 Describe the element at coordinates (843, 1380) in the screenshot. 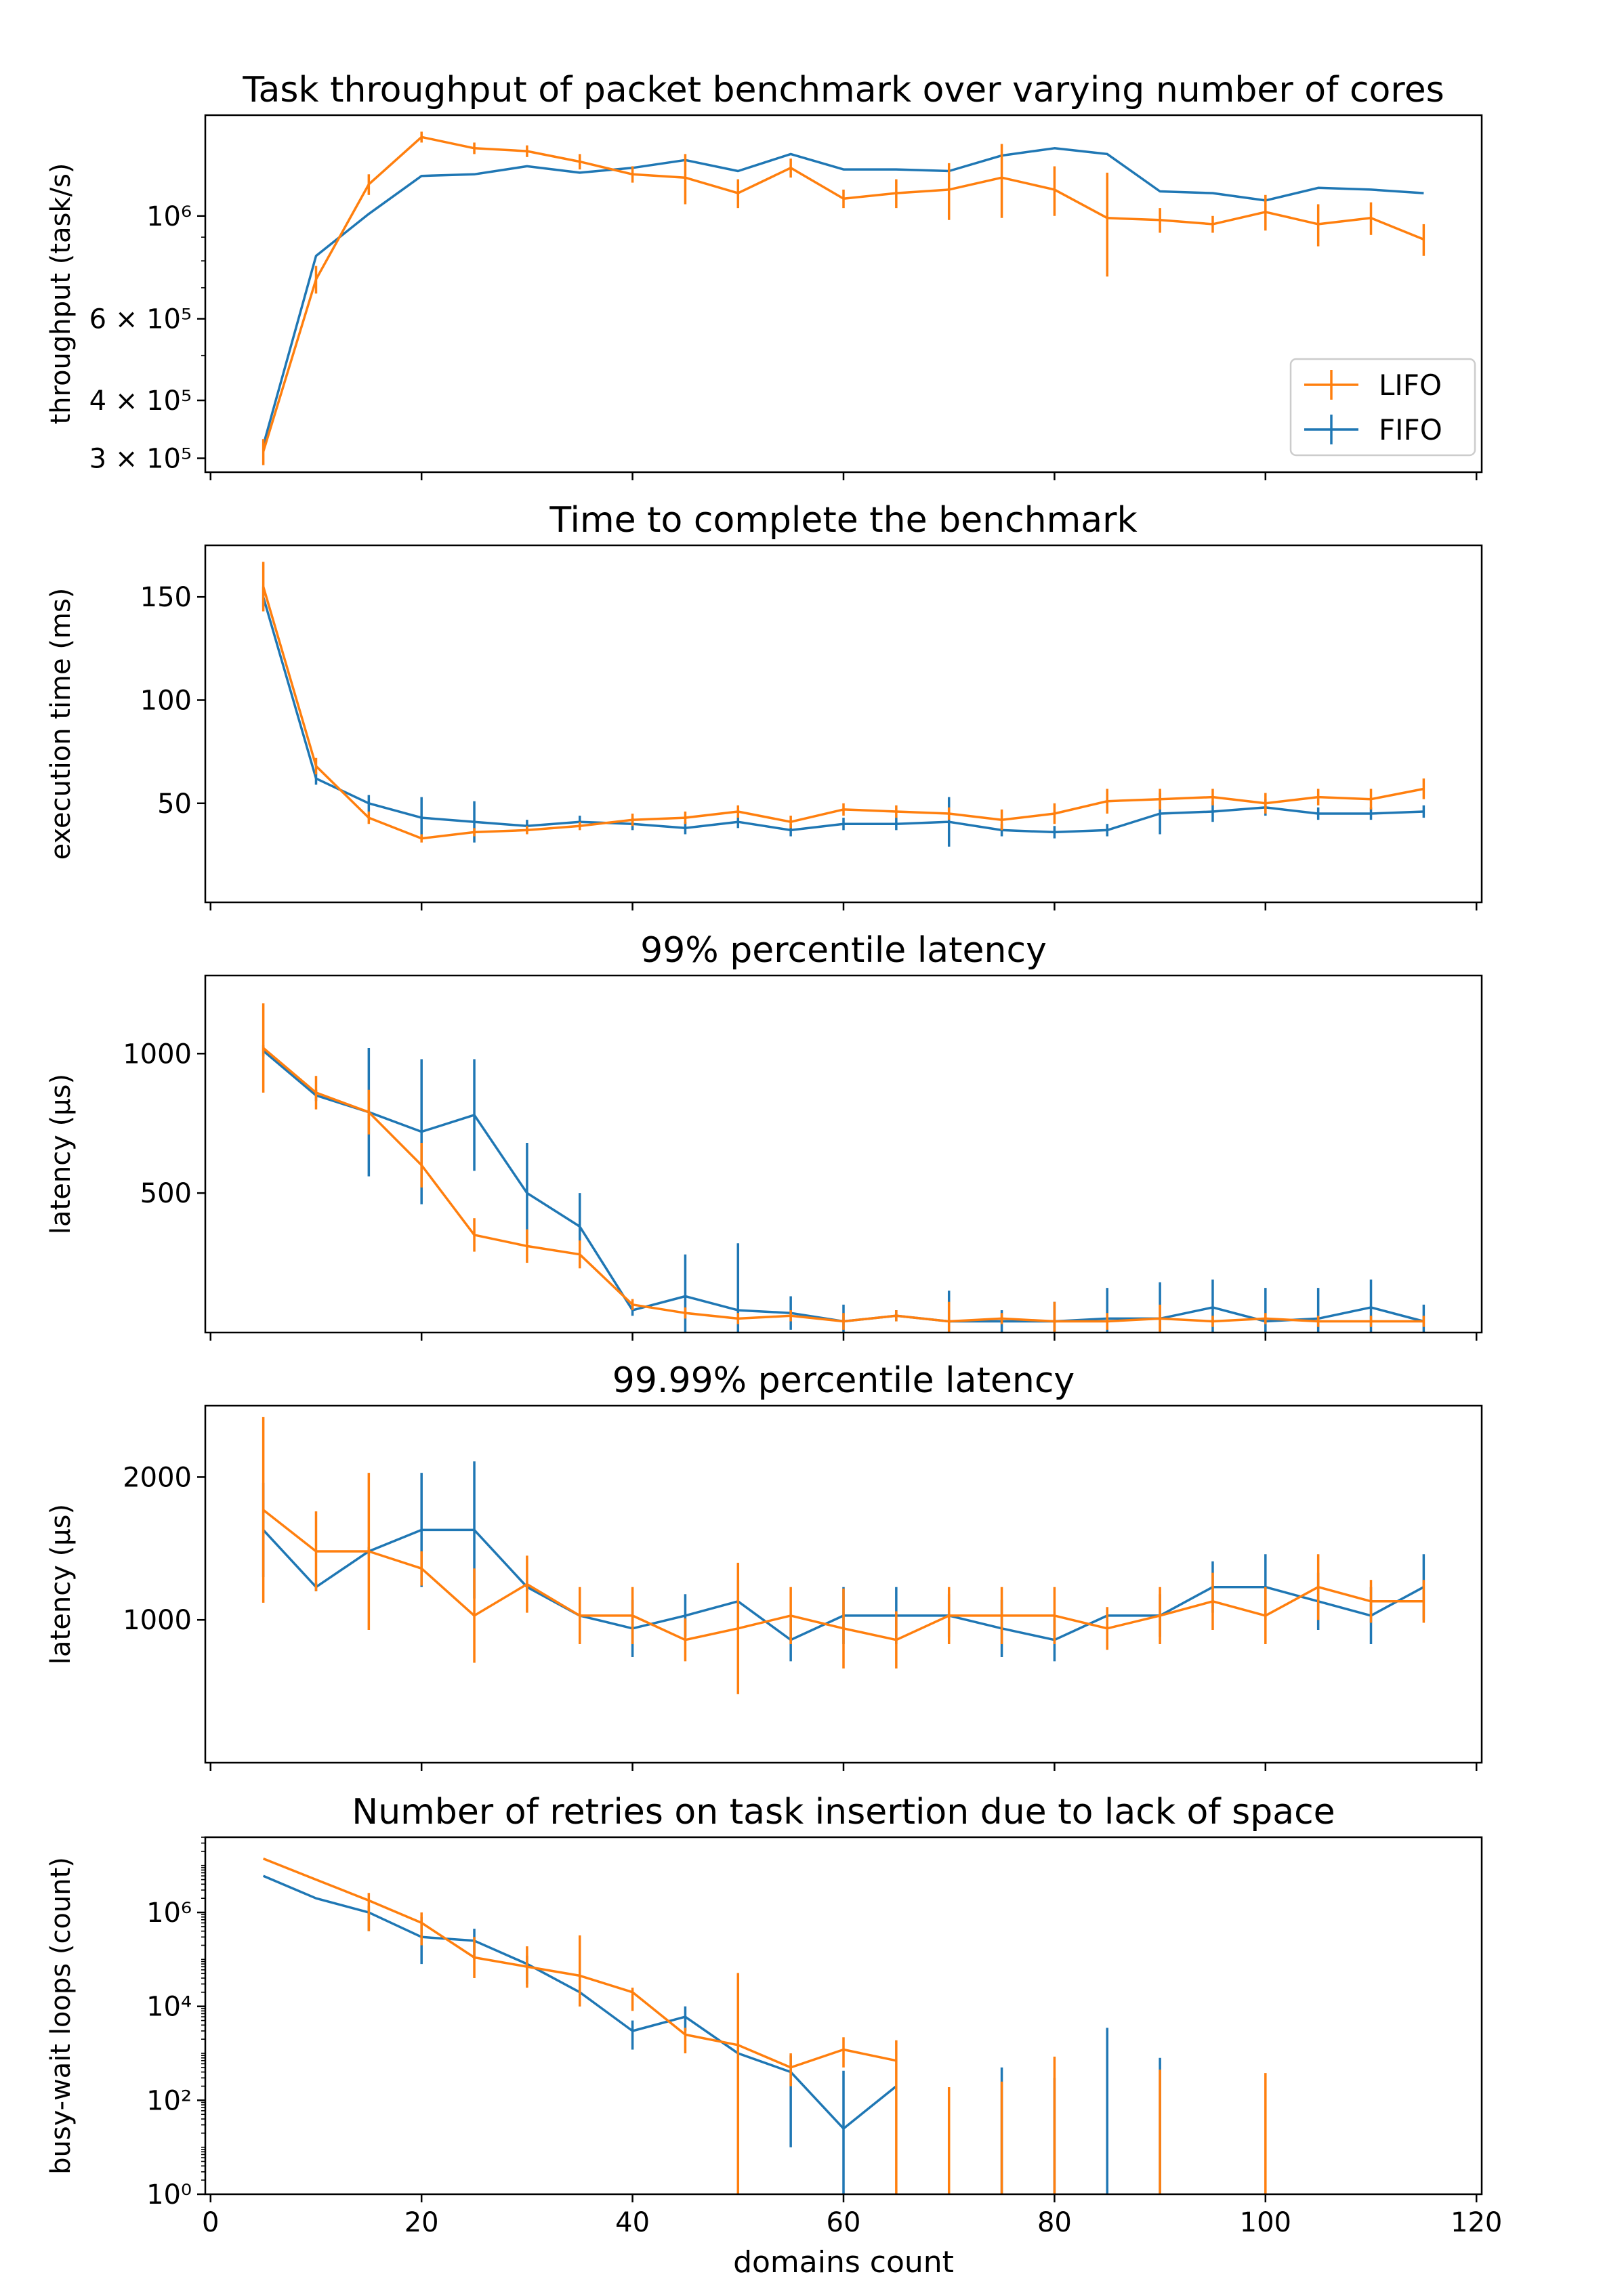

I see `chart-title: 99.99% percentile latency` at that location.